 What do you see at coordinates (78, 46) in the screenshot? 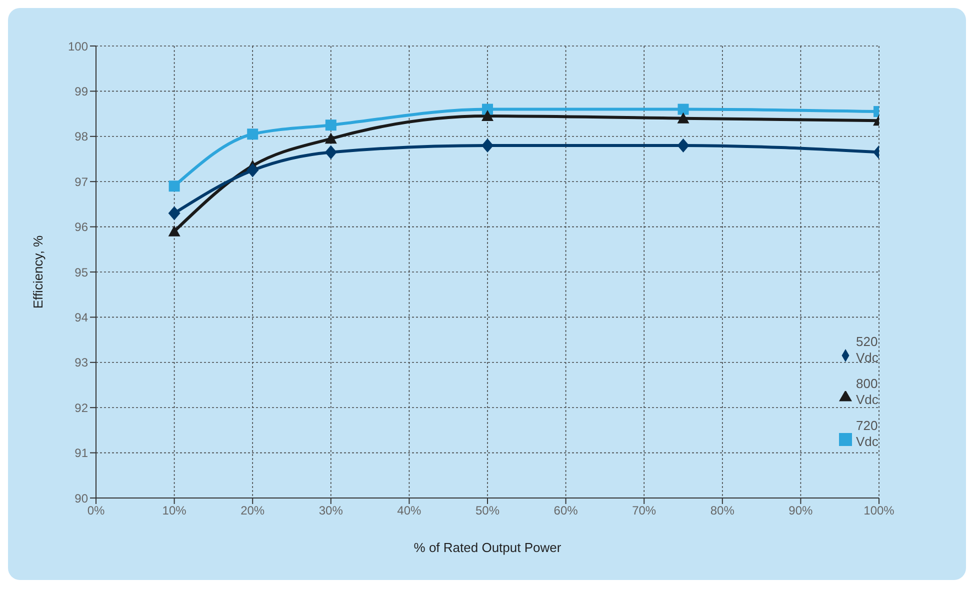
I see `y-tick-label: 100` at bounding box center [78, 46].